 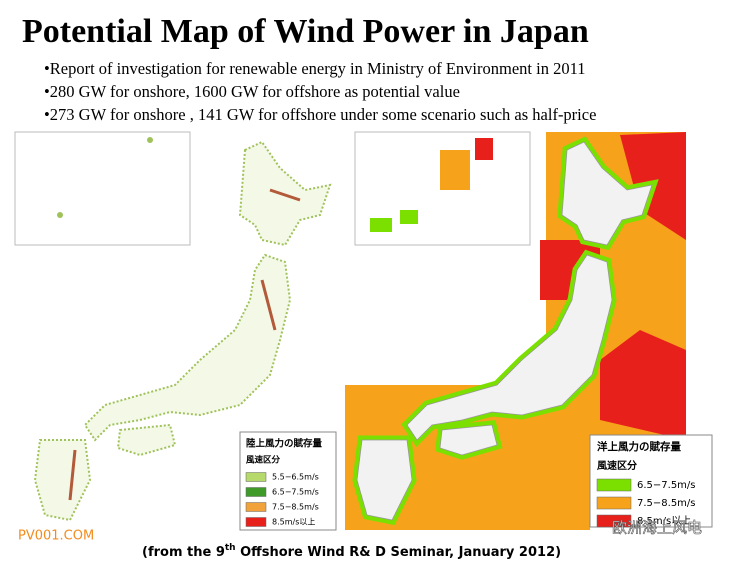 What do you see at coordinates (284, 444) in the screenshot?
I see `legend-title: 陸上風力の賦存量` at bounding box center [284, 444].